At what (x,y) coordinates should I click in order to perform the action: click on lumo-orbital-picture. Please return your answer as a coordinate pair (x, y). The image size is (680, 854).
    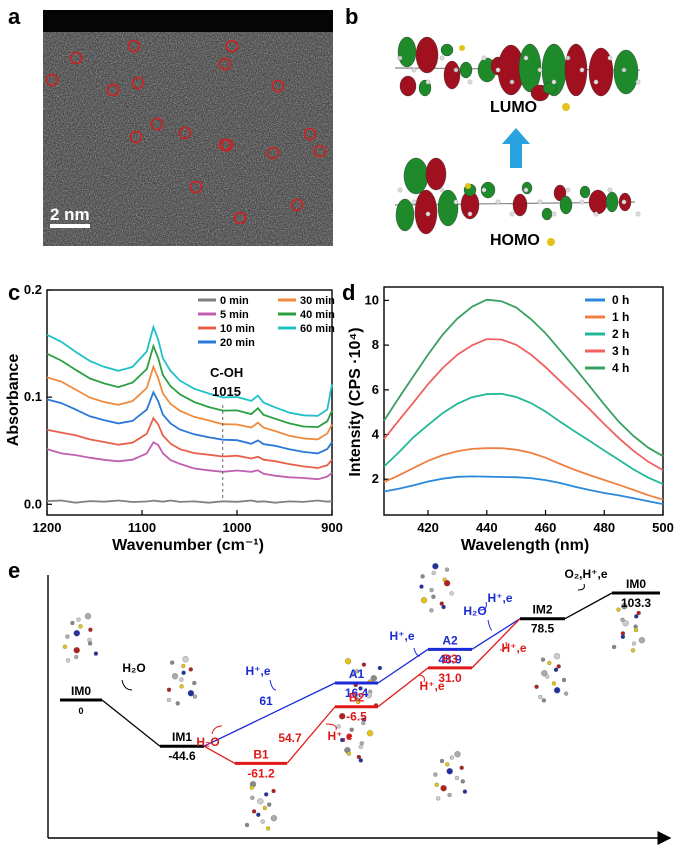
    Looking at the image, I should click on (517, 73).